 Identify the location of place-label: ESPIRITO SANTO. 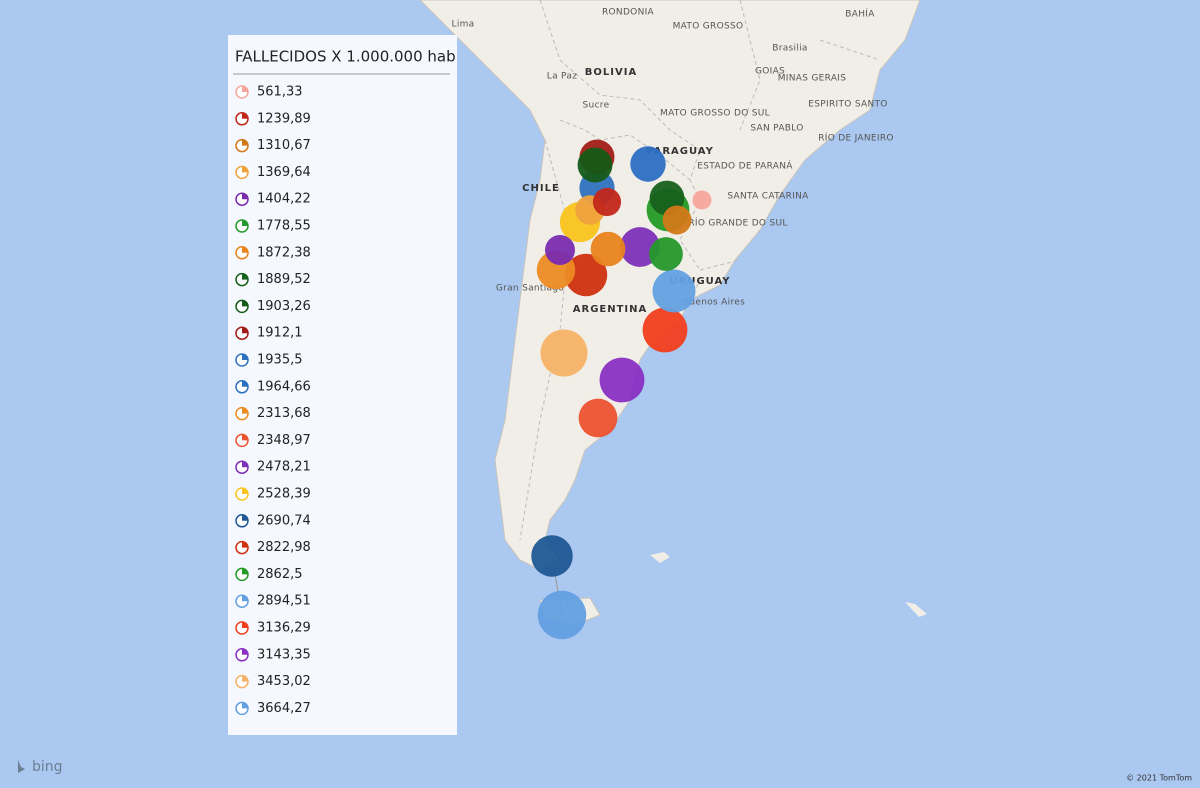
(847, 105).